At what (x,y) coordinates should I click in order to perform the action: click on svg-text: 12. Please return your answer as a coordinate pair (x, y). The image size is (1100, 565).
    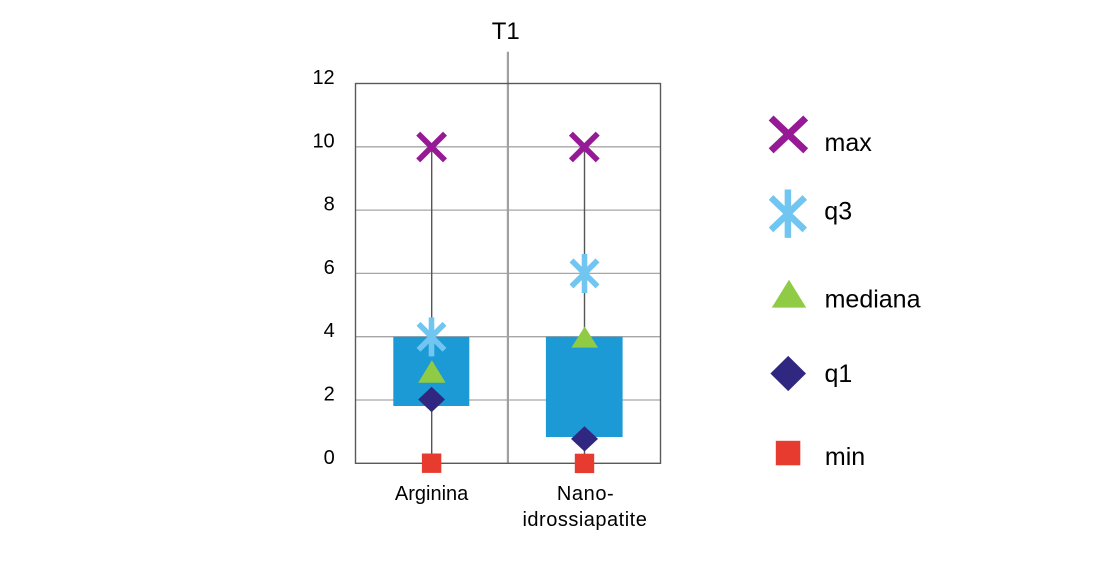
    Looking at the image, I should click on (323, 78).